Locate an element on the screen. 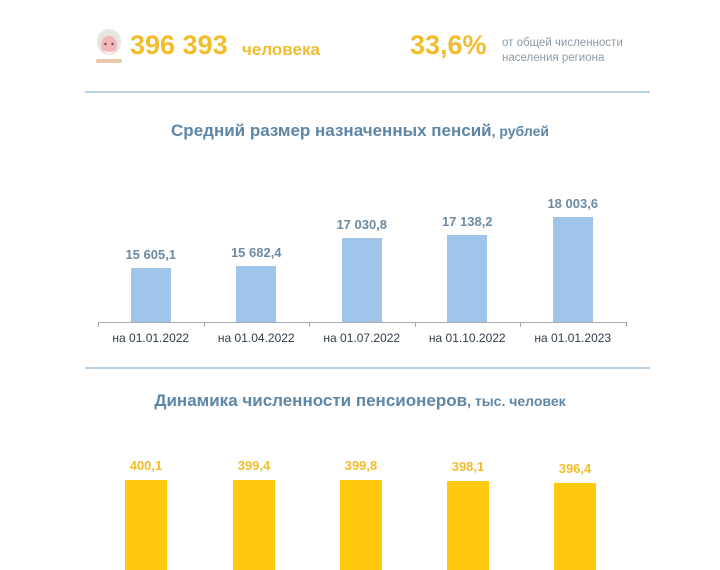 This screenshot has height=570, width=720. x-tick-label: на 01.07.2022 is located at coordinates (362, 338).